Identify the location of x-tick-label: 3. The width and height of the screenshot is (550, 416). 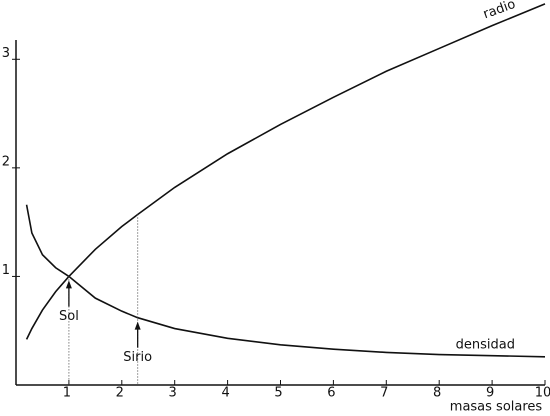
(173, 393).